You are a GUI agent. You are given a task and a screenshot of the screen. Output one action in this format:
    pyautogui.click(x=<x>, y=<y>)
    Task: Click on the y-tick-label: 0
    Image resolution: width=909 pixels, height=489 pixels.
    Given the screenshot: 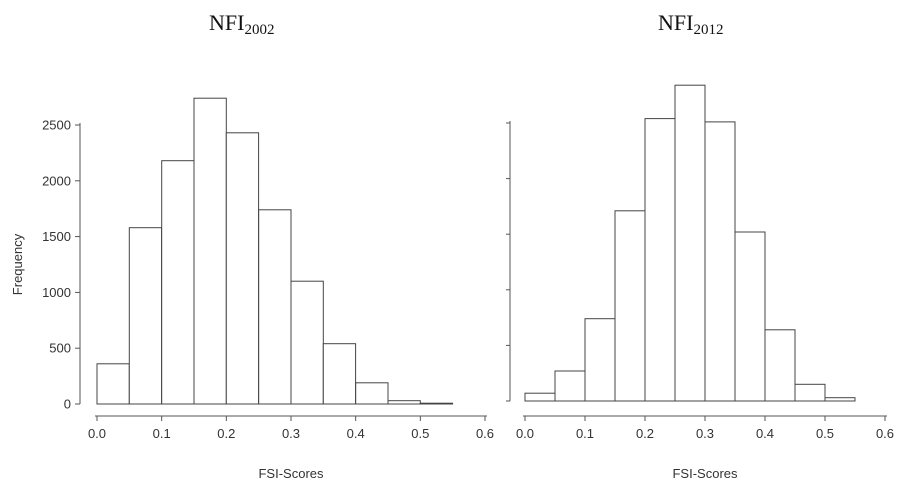 What is the action you would take?
    pyautogui.click(x=67, y=404)
    